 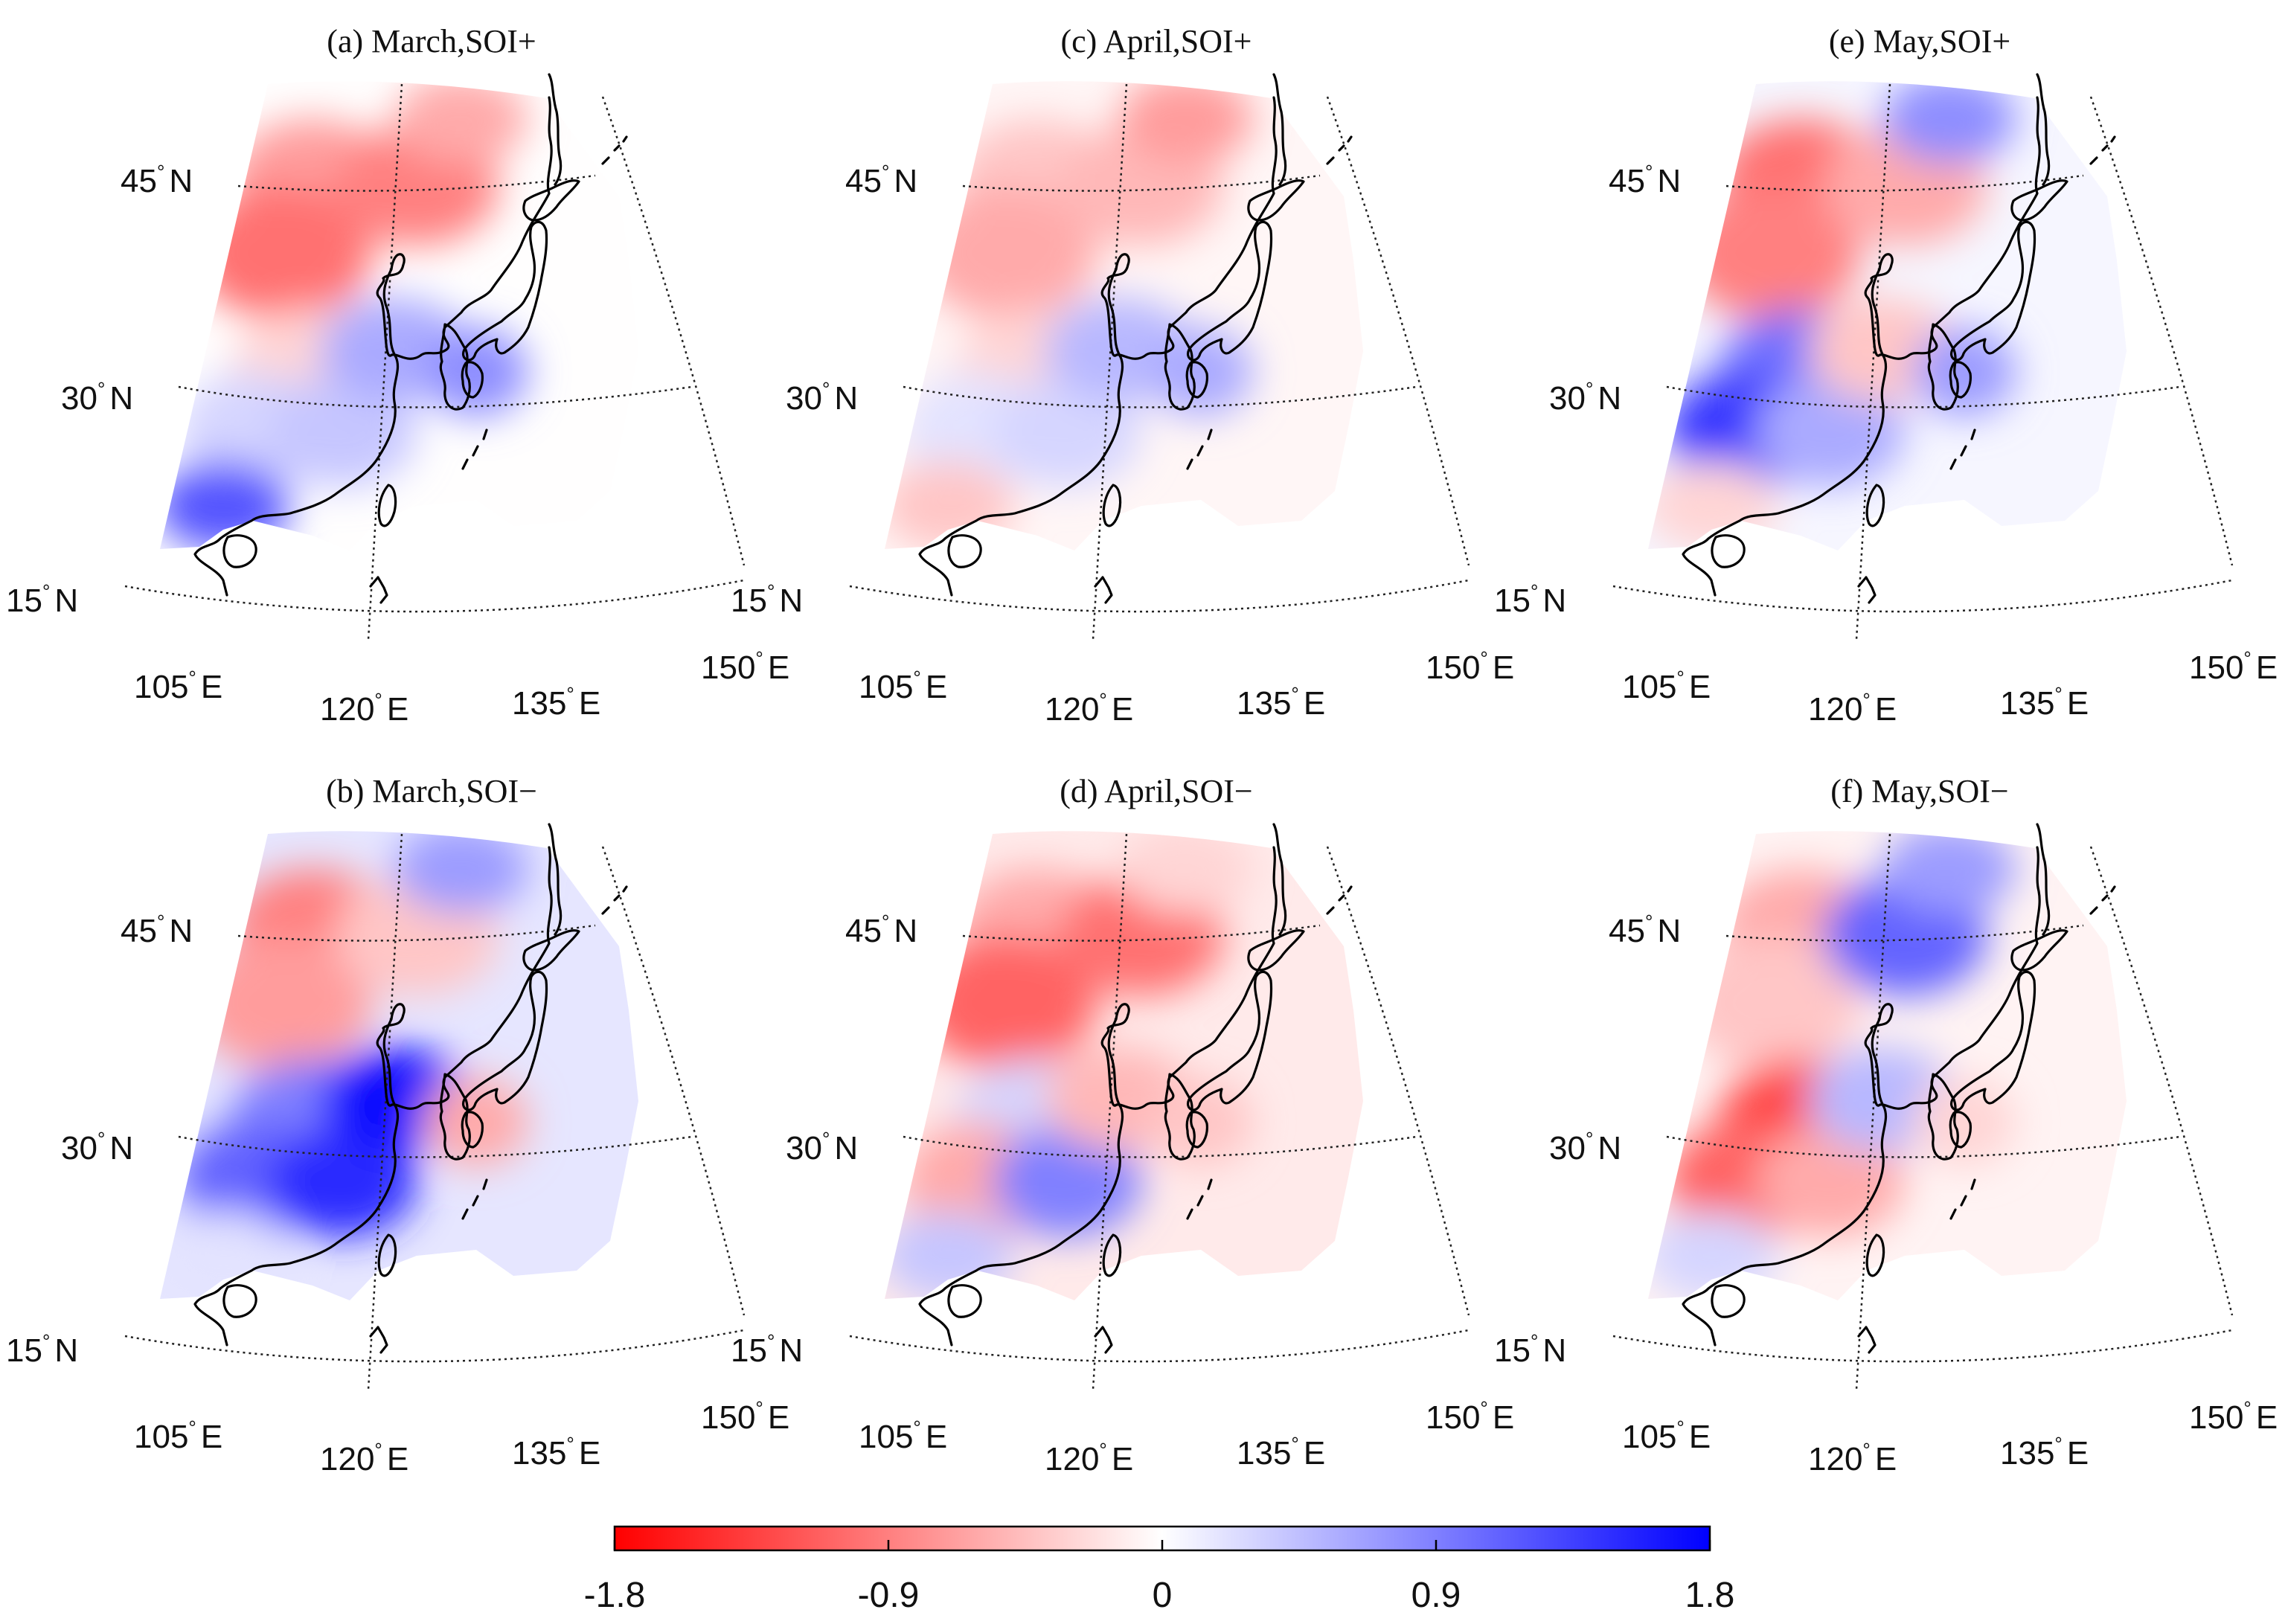 I want to click on colorbar: -1.8 -0.9 0 0.9 1.8, so click(x=1159, y=1570).